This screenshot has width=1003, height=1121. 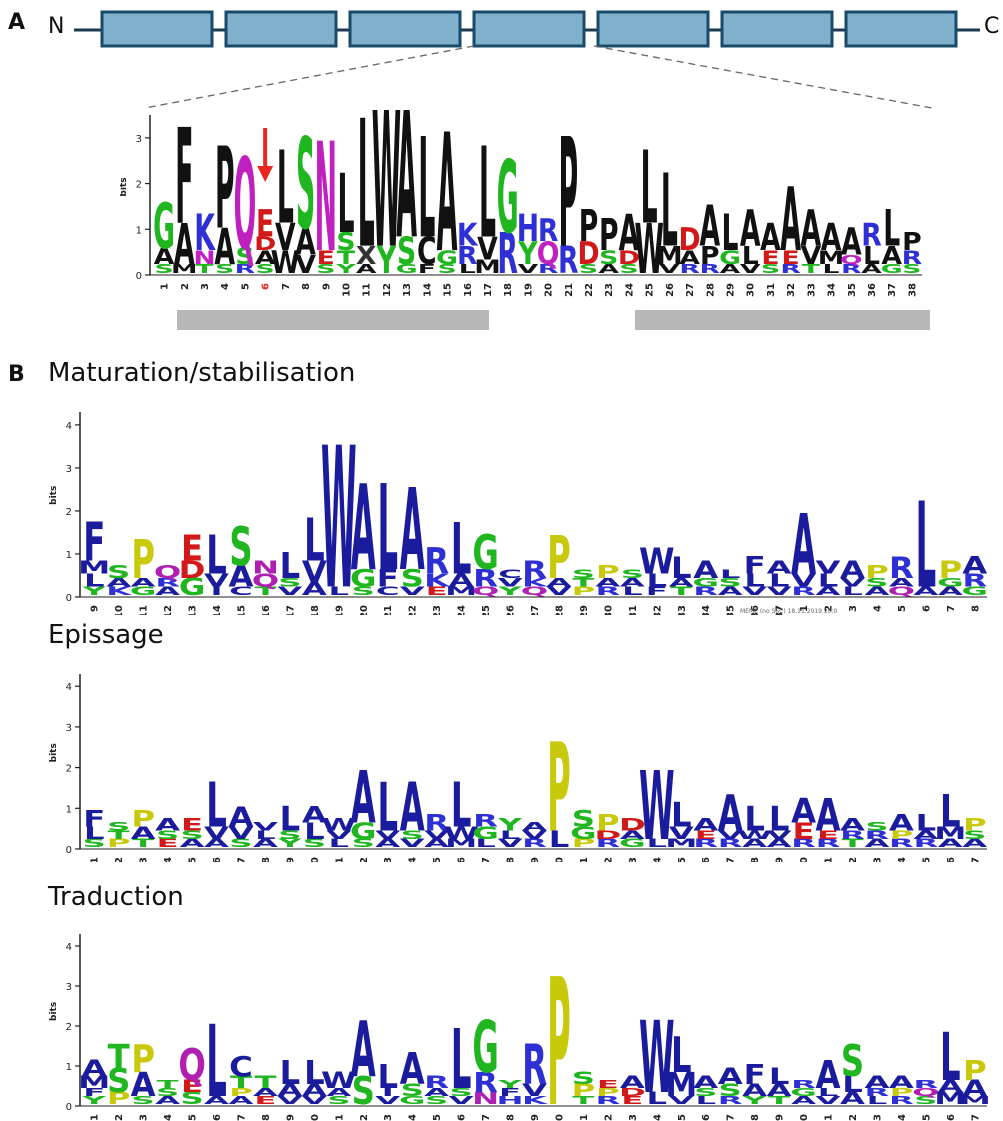 I want to click on x-tick-label: 24, so click(x=657, y=1117).